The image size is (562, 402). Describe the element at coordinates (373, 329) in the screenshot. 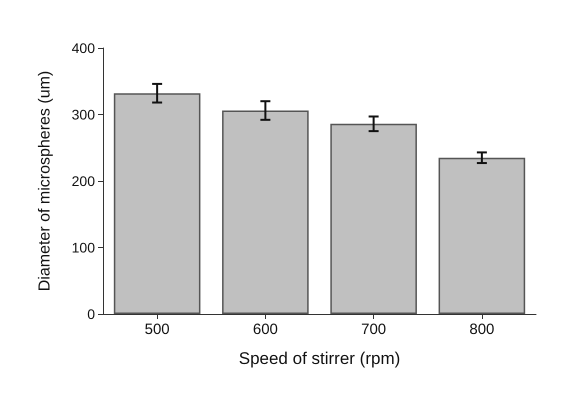

I see `x-tick-label: 700` at that location.